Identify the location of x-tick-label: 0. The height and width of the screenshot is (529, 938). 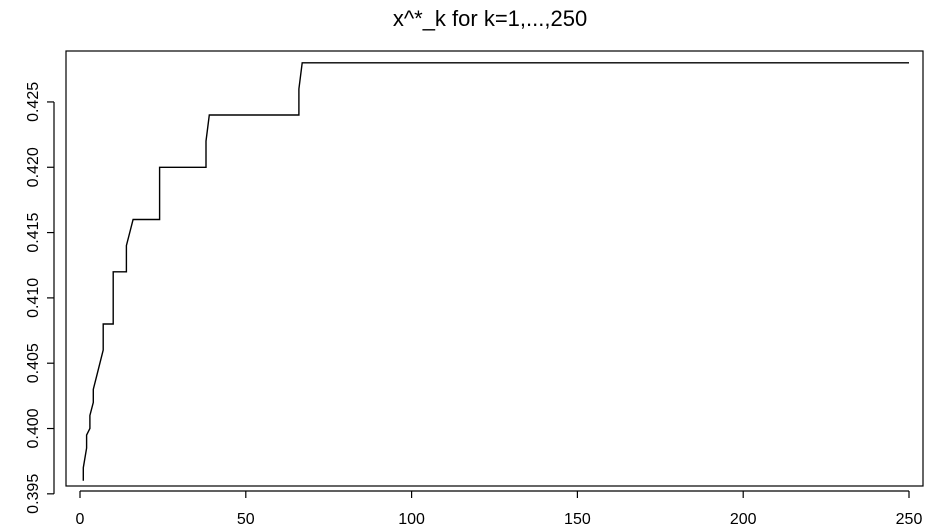
(80, 519).